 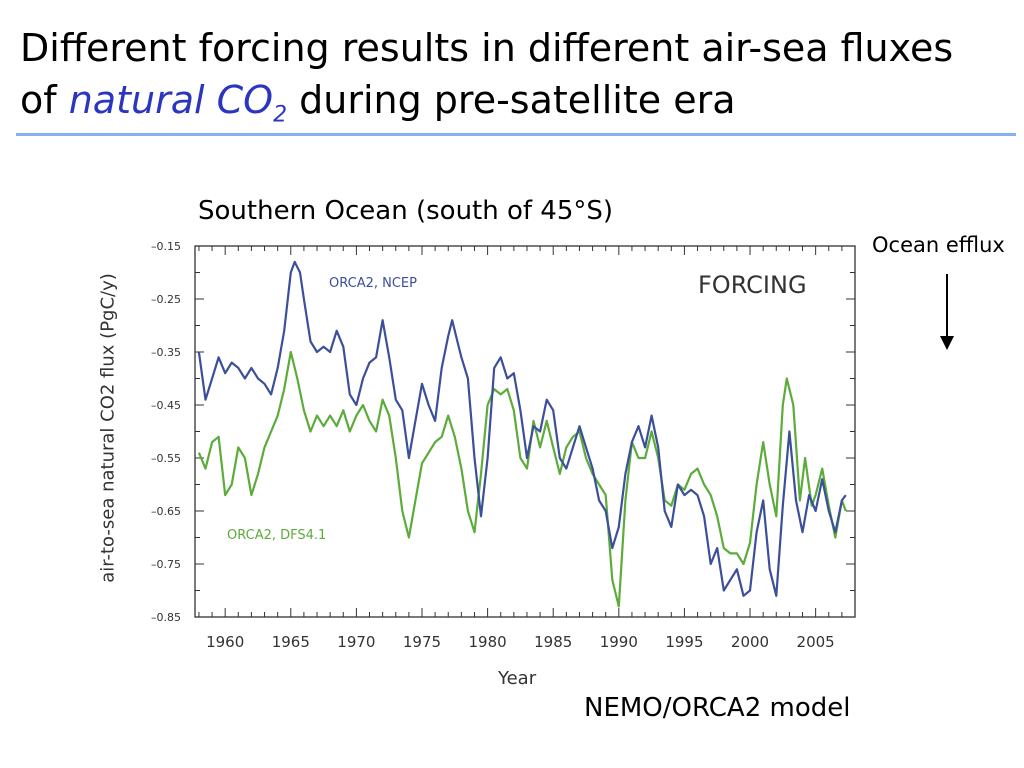 What do you see at coordinates (171, 100) in the screenshot?
I see `title-em-text: natural CO` at bounding box center [171, 100].